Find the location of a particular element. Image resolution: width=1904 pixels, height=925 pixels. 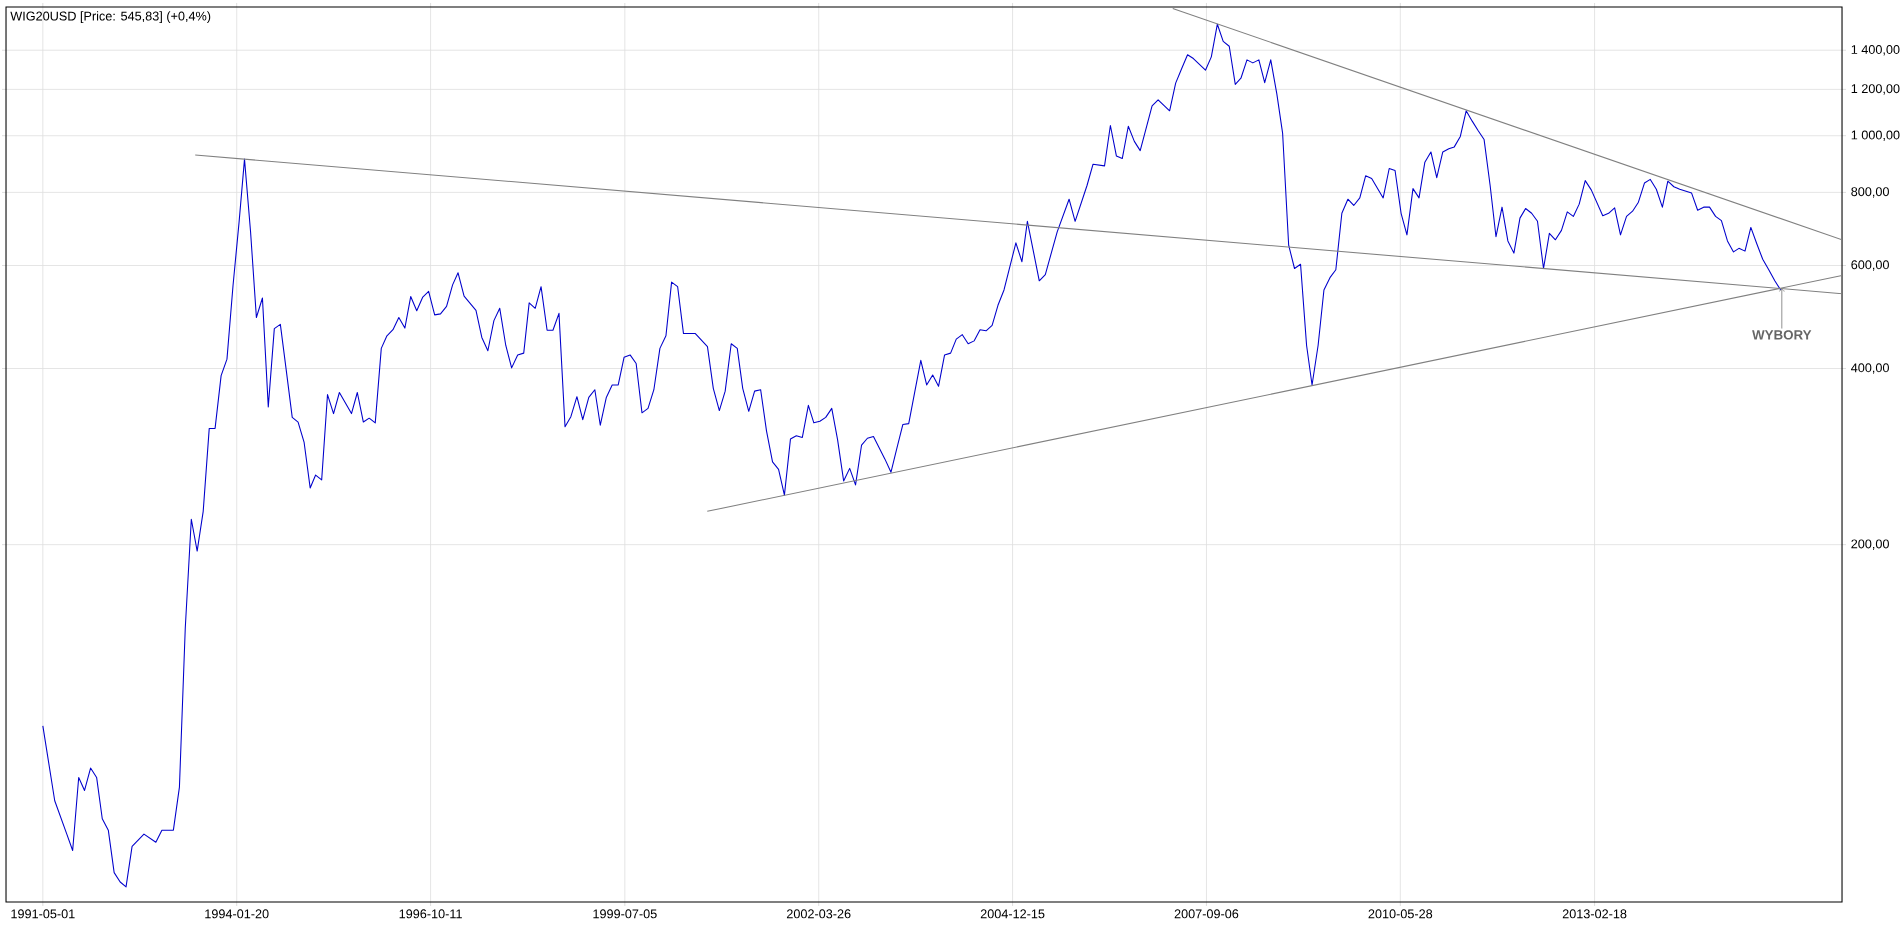

y-tick-label: 1 200,00 is located at coordinates (1875, 89).